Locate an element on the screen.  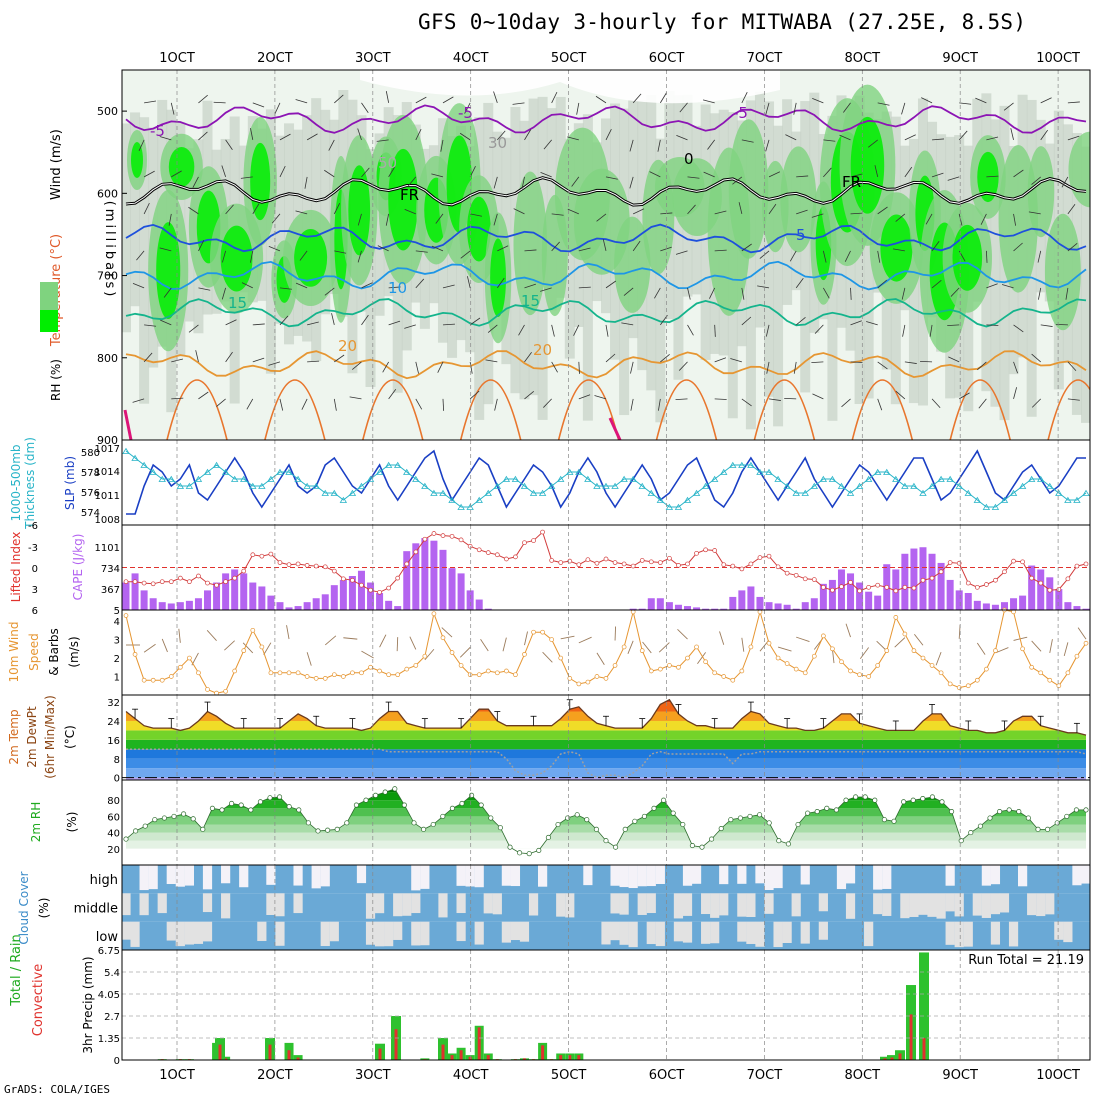
precip-tick: 6.75 is located at coordinates (109, 951).